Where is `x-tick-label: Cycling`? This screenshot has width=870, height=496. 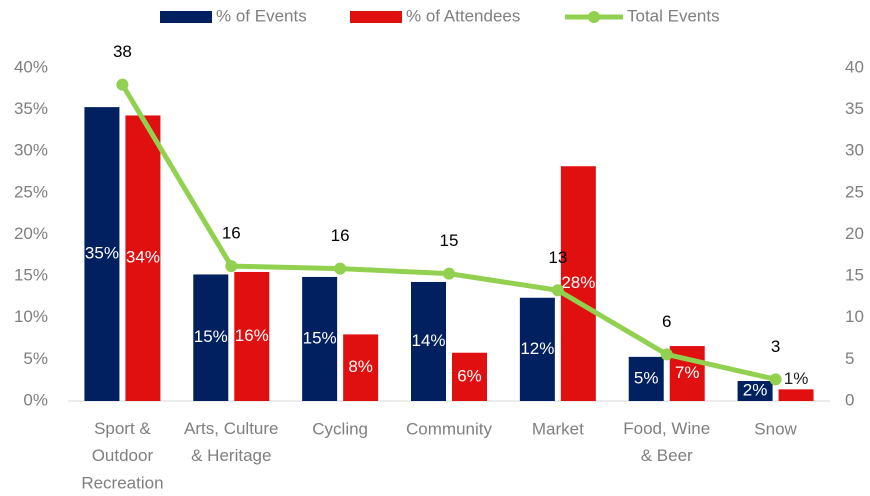
x-tick-label: Cycling is located at coordinates (340, 428).